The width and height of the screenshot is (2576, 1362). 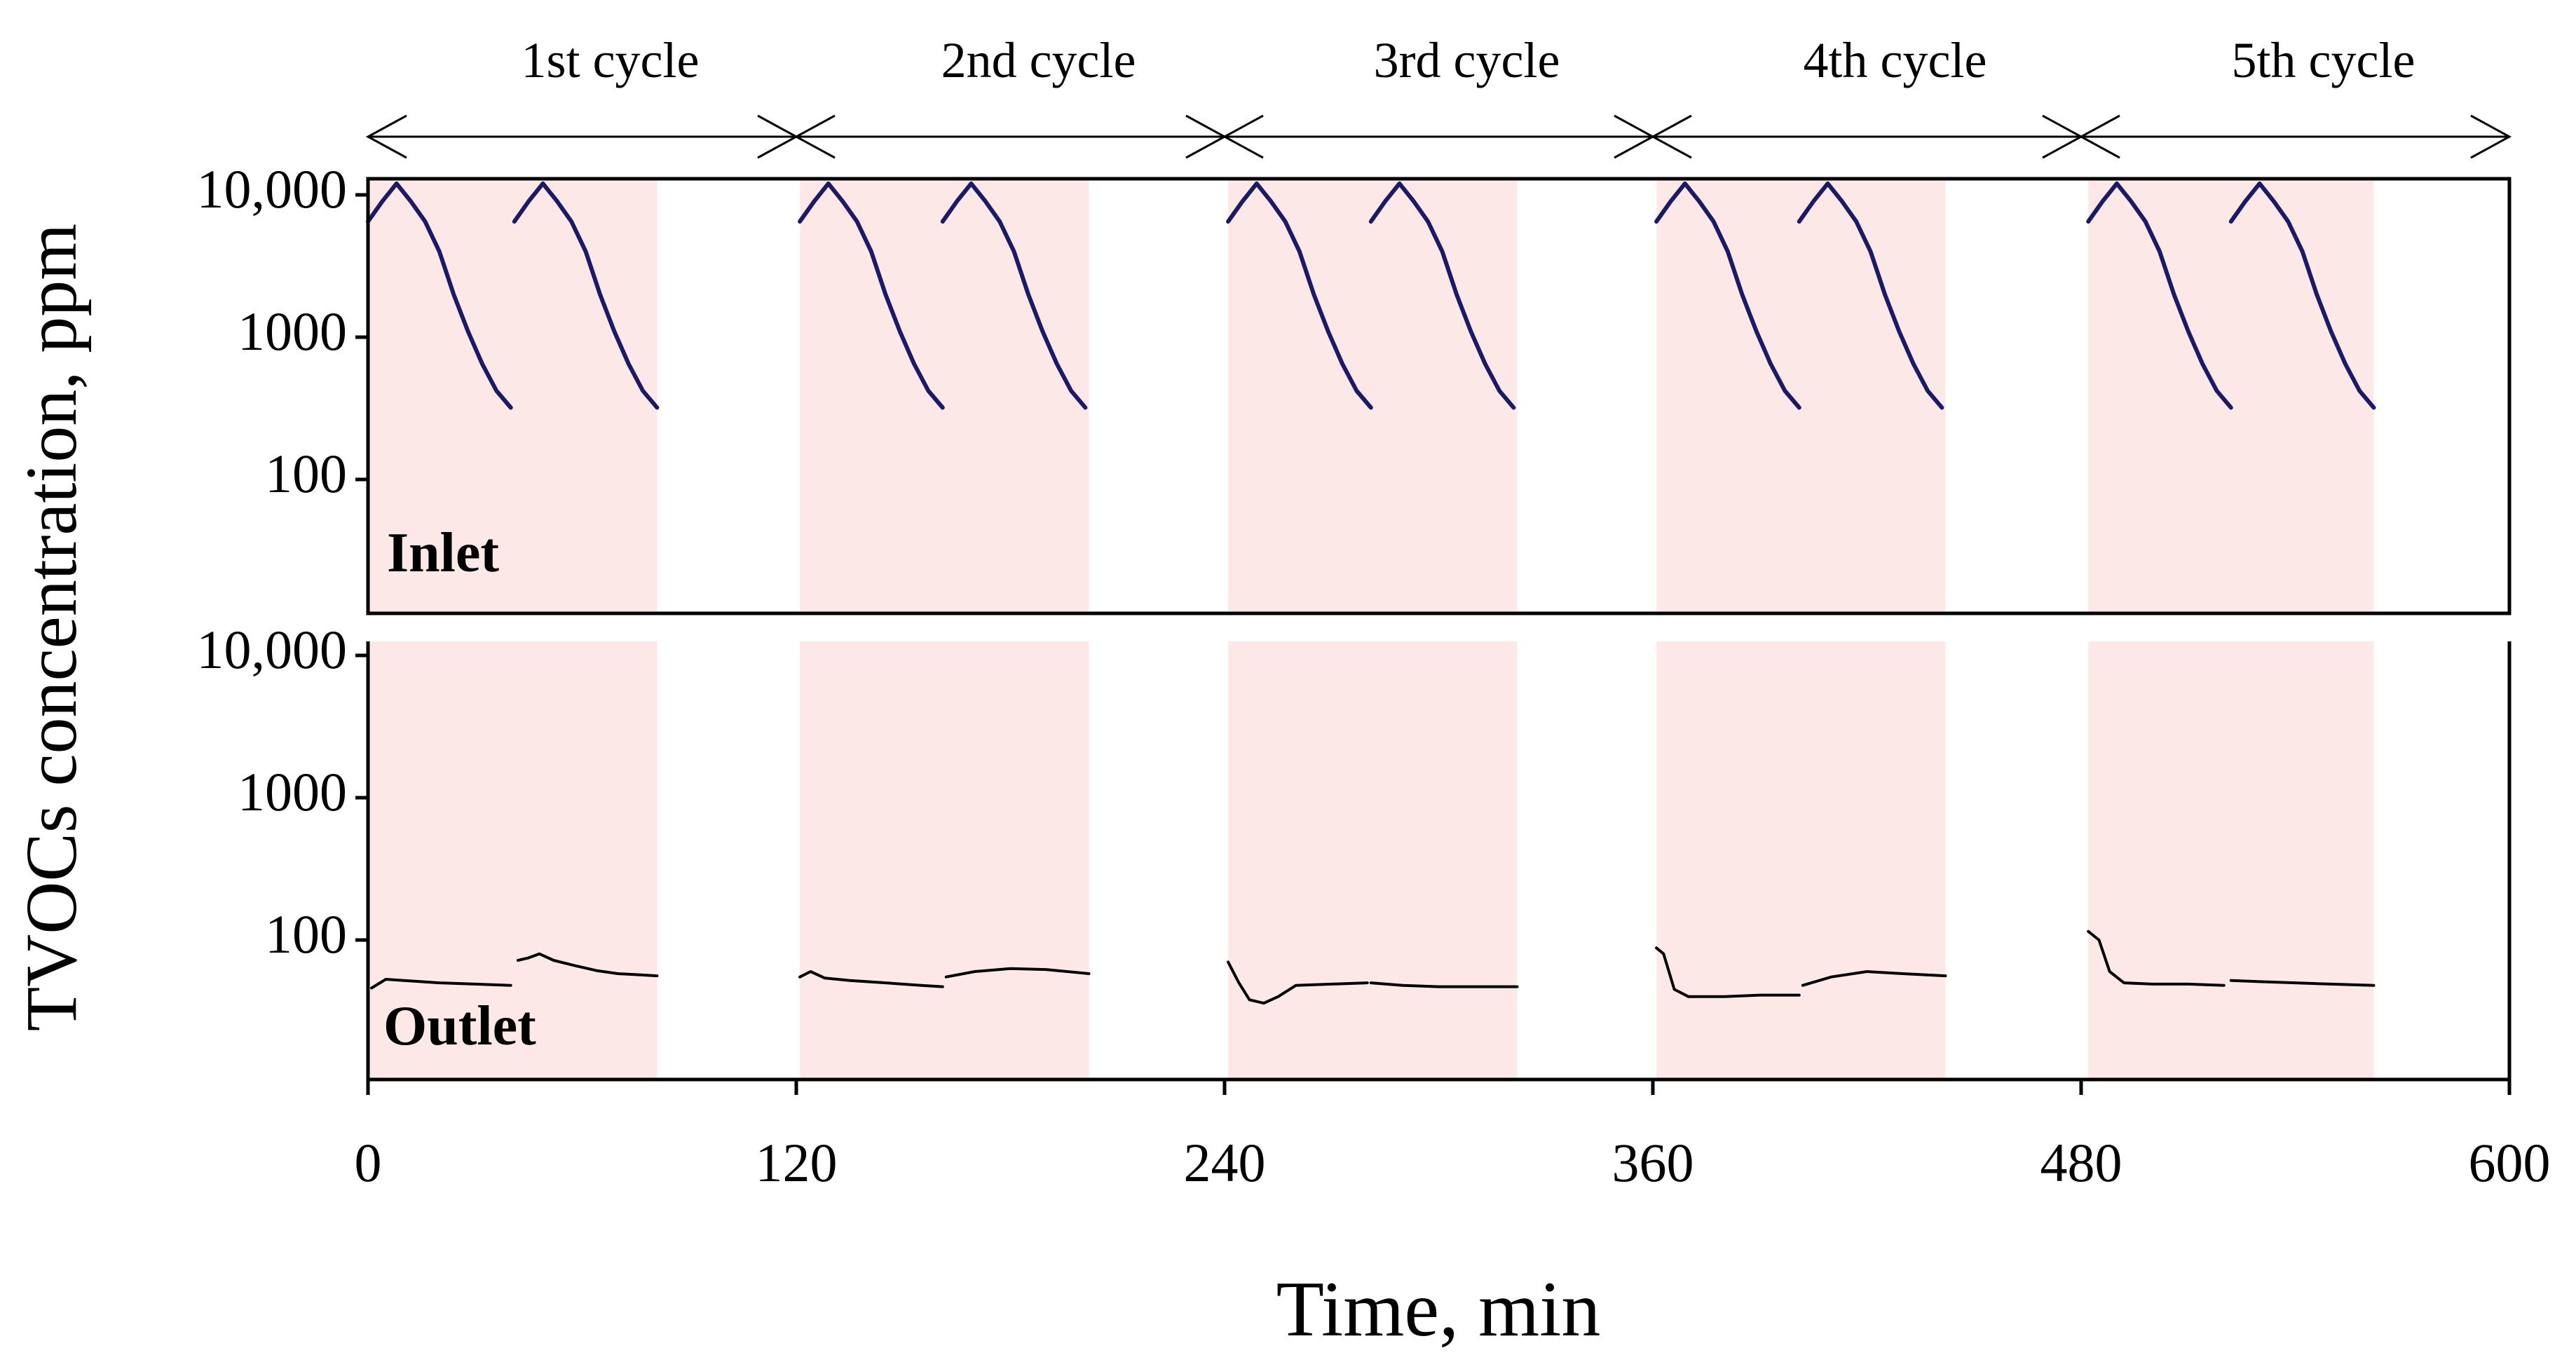 I want to click on x-tick-label: 600, so click(x=2510, y=1162).